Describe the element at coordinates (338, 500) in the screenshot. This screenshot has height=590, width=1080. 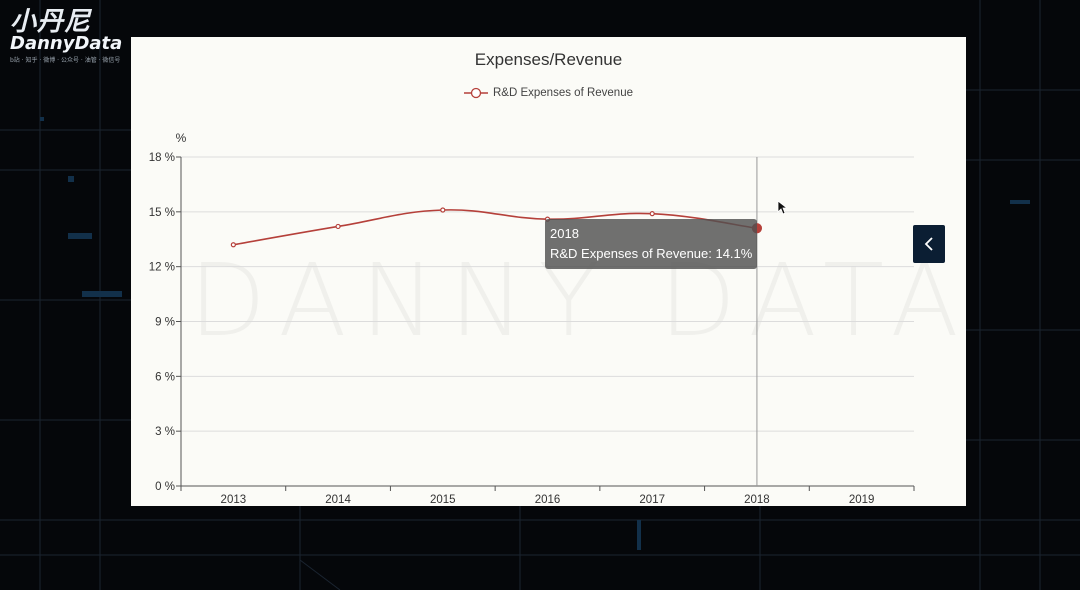
I see `x-tick-label: 2014` at that location.